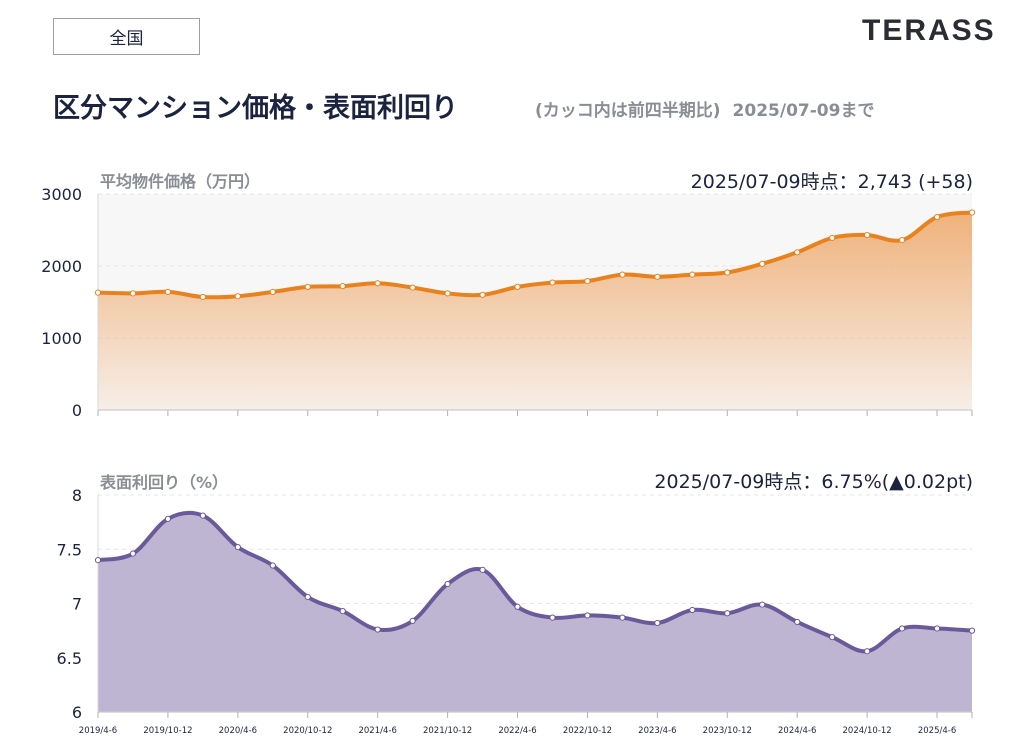  What do you see at coordinates (517, 731) in the screenshot?
I see `yield-xtick-label: 2022/4-6` at bounding box center [517, 731].